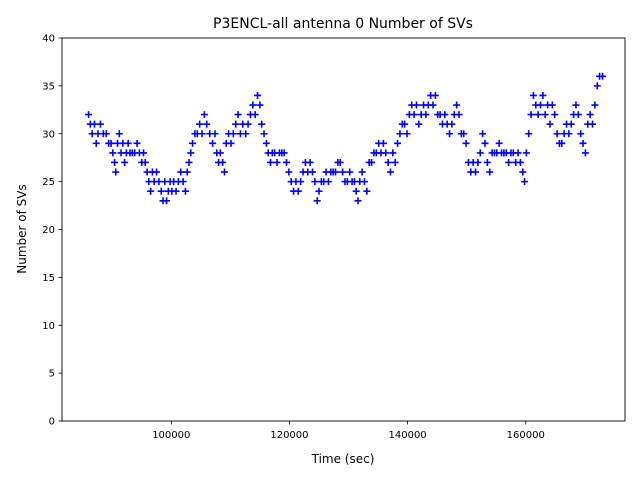 The height and width of the screenshot is (480, 640). Describe the element at coordinates (526, 435) in the screenshot. I see `x-tick-label: 160000` at that location.